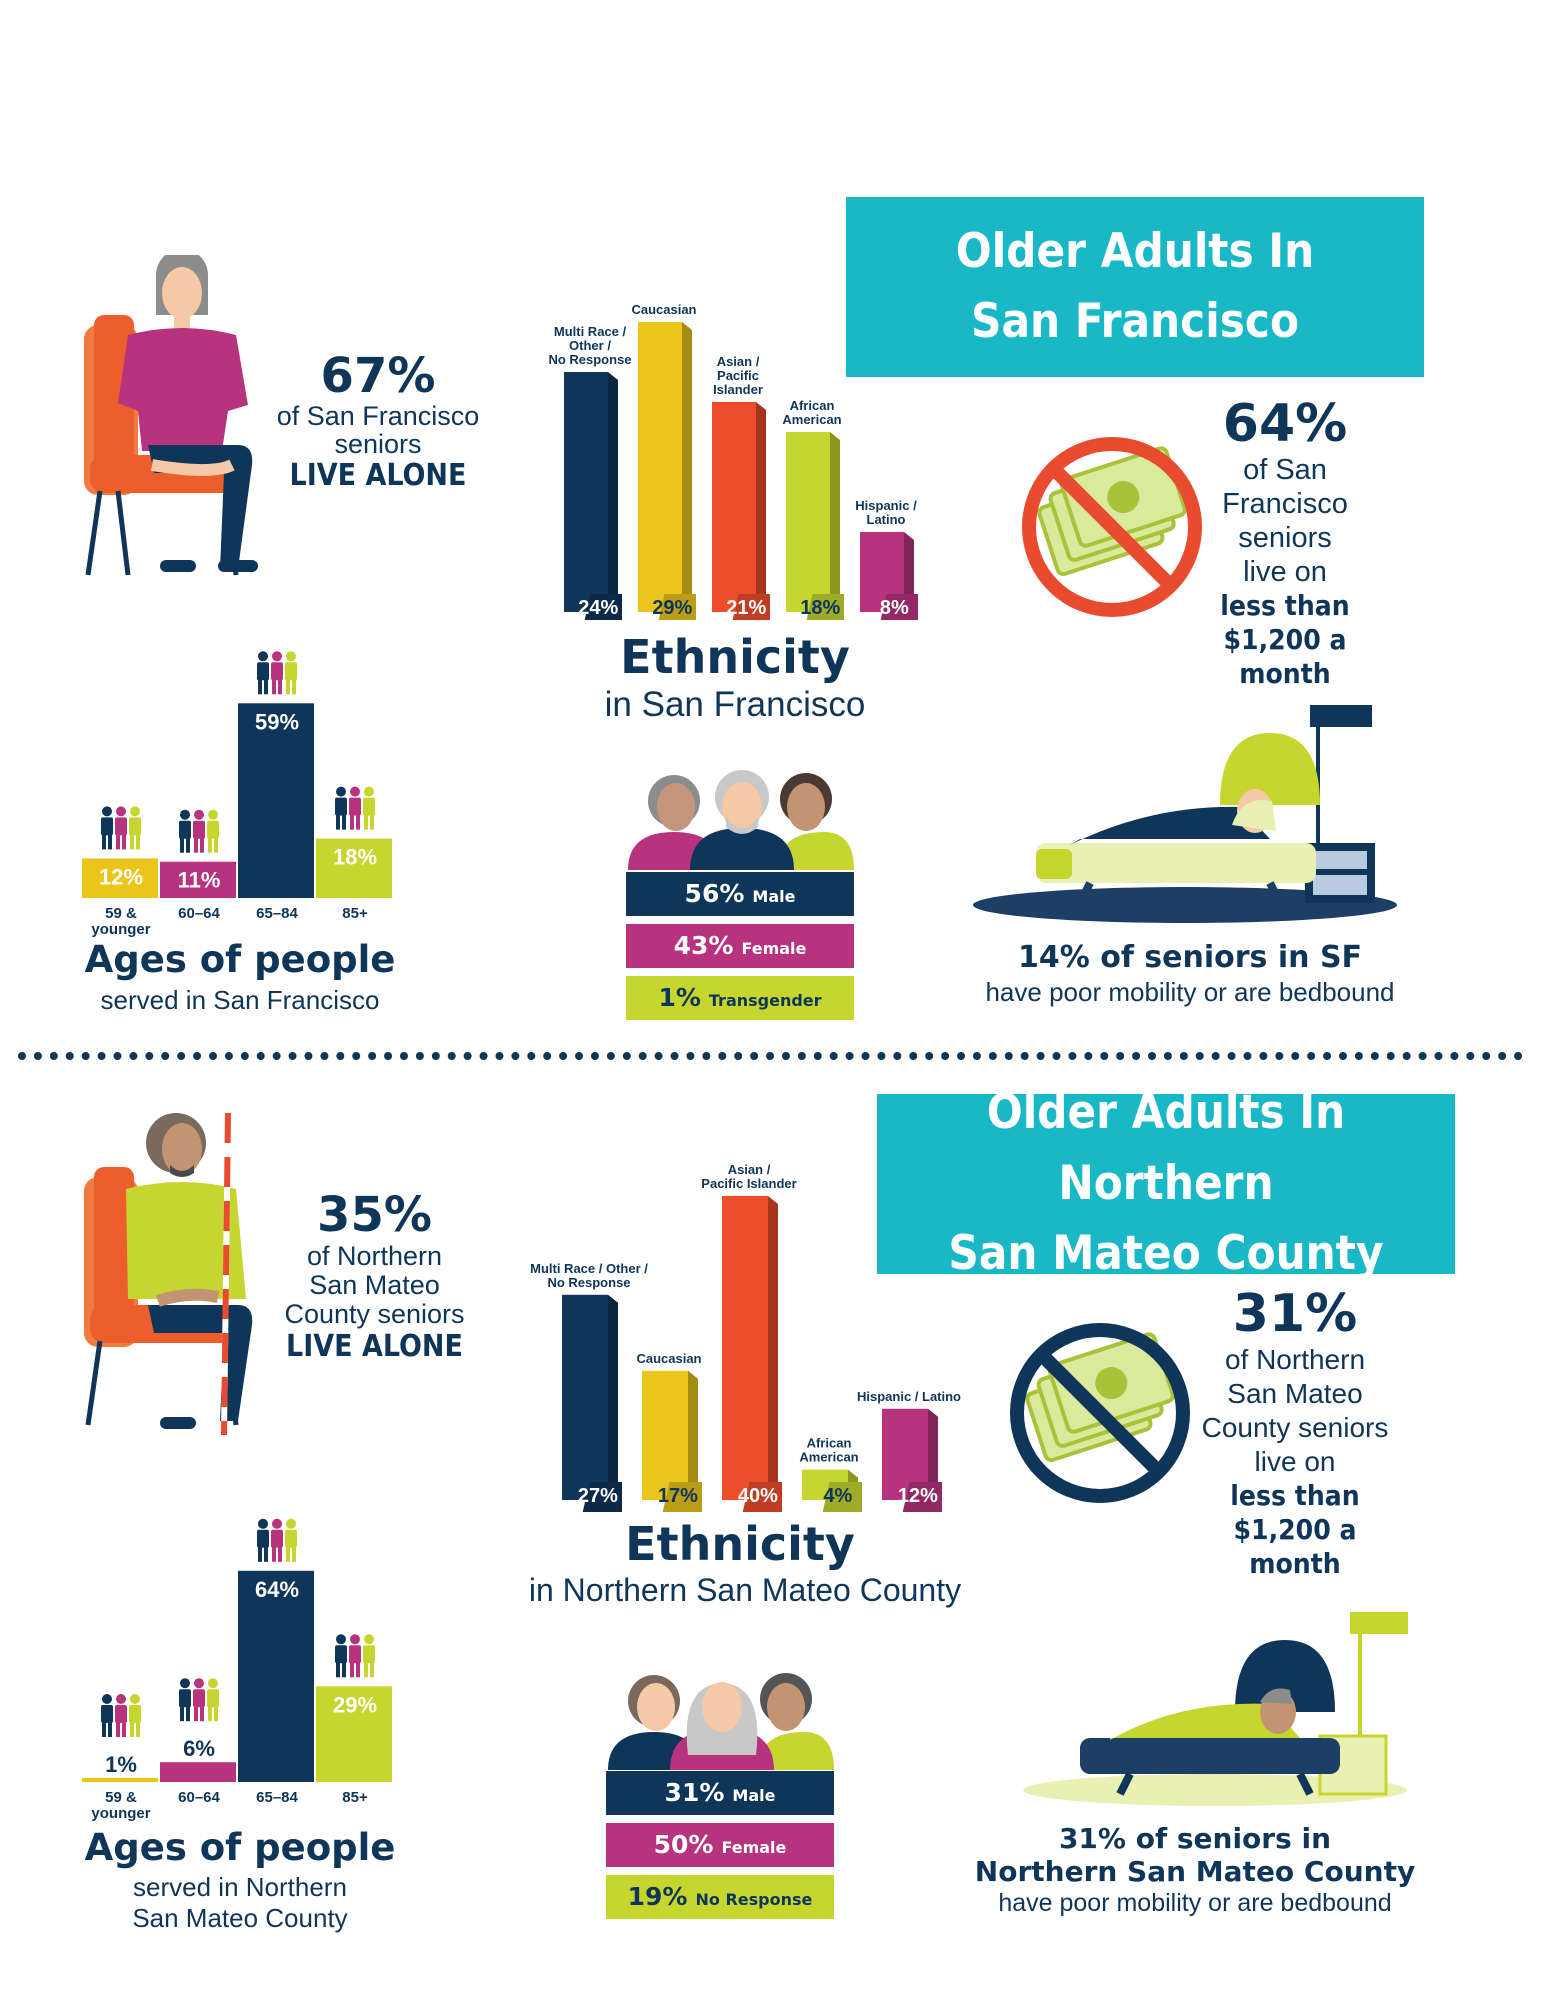  Describe the element at coordinates (714, 893) in the screenshot. I see `sf-gender-male-pct: 56%` at that location.